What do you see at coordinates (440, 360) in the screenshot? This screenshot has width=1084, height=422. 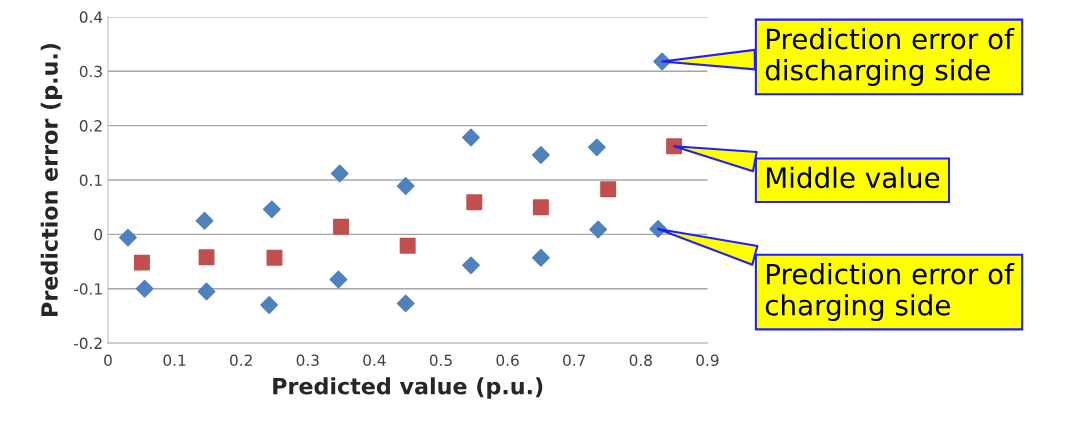 I see `x-tick-label: 0.5` at bounding box center [440, 360].